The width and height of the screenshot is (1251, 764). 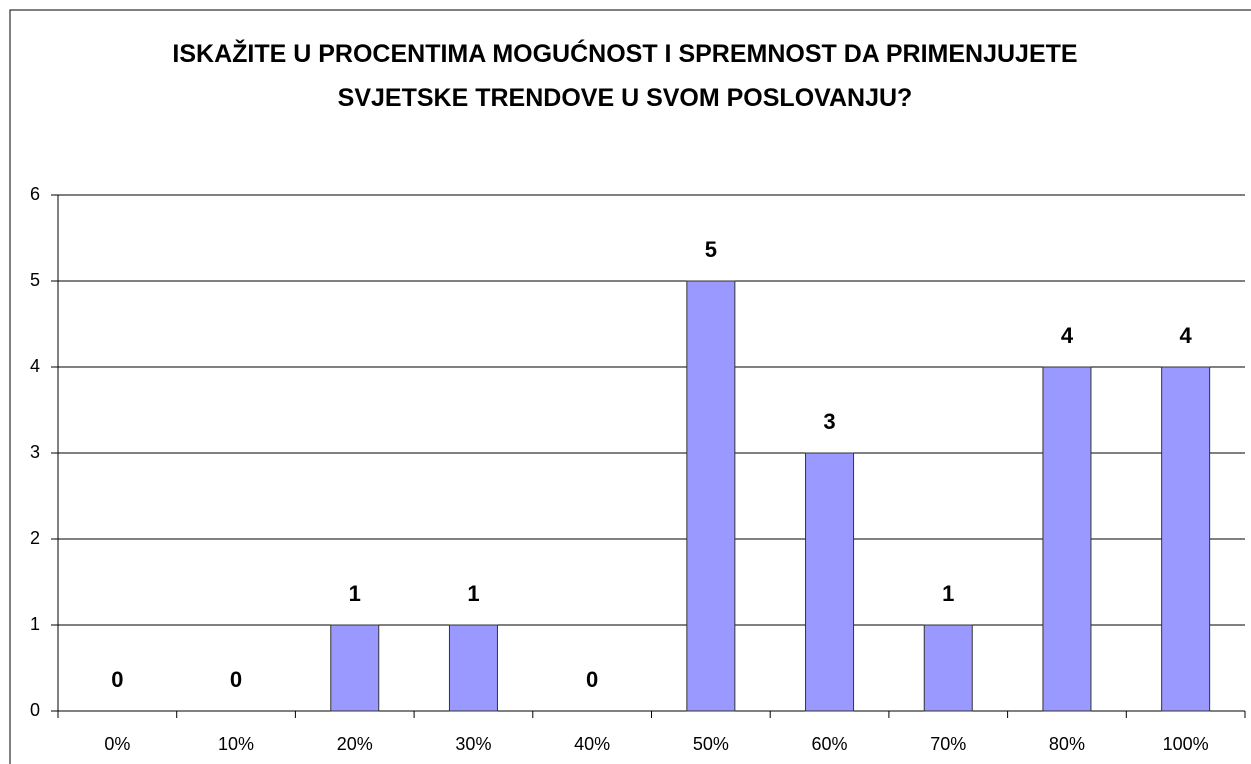 I want to click on y-tick-label: 3, so click(x=35, y=452).